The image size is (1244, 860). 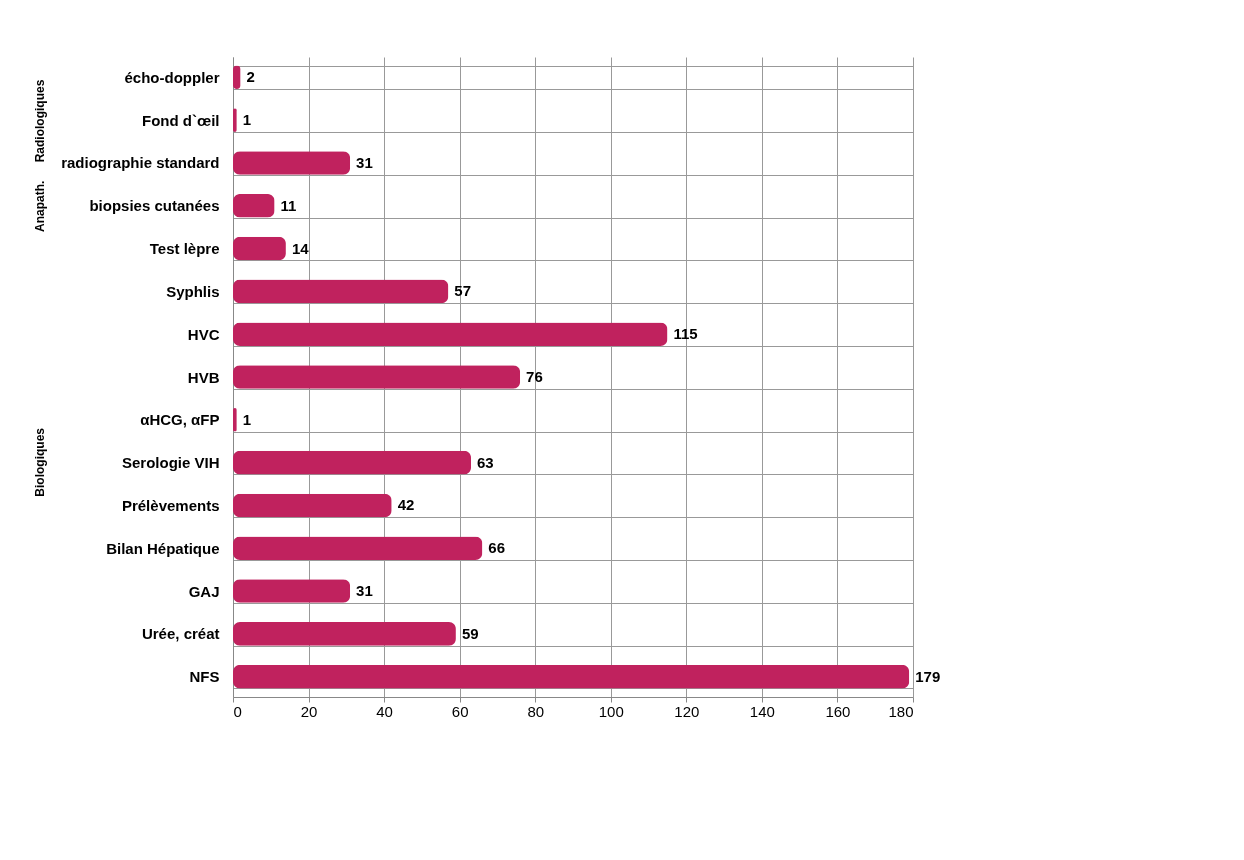 I want to click on y-tick-label: Urée, créat, so click(x=180, y=634).